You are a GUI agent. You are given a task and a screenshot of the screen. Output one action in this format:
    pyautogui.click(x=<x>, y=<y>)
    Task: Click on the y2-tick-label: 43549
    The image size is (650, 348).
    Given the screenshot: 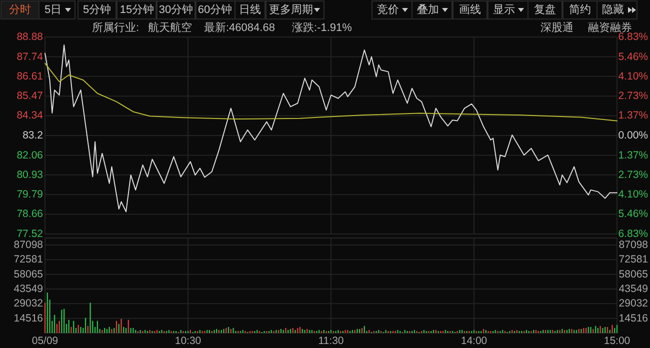 What is the action you would take?
    pyautogui.click(x=633, y=288)
    